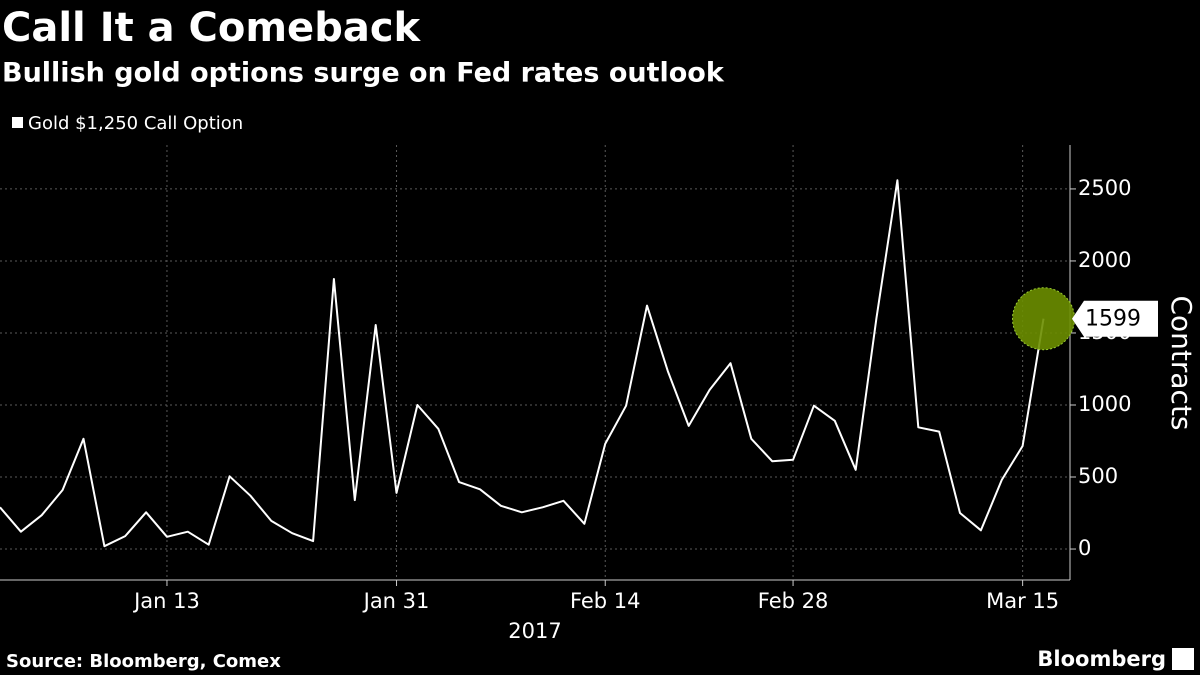 The image size is (1200, 675). I want to click on x-tick-label: Mar 15, so click(1022, 601).